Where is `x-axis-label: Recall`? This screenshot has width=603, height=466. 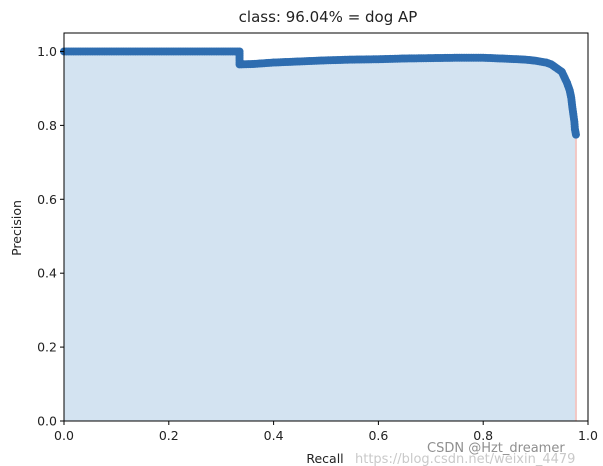 x-axis-label: Recall is located at coordinates (324, 458).